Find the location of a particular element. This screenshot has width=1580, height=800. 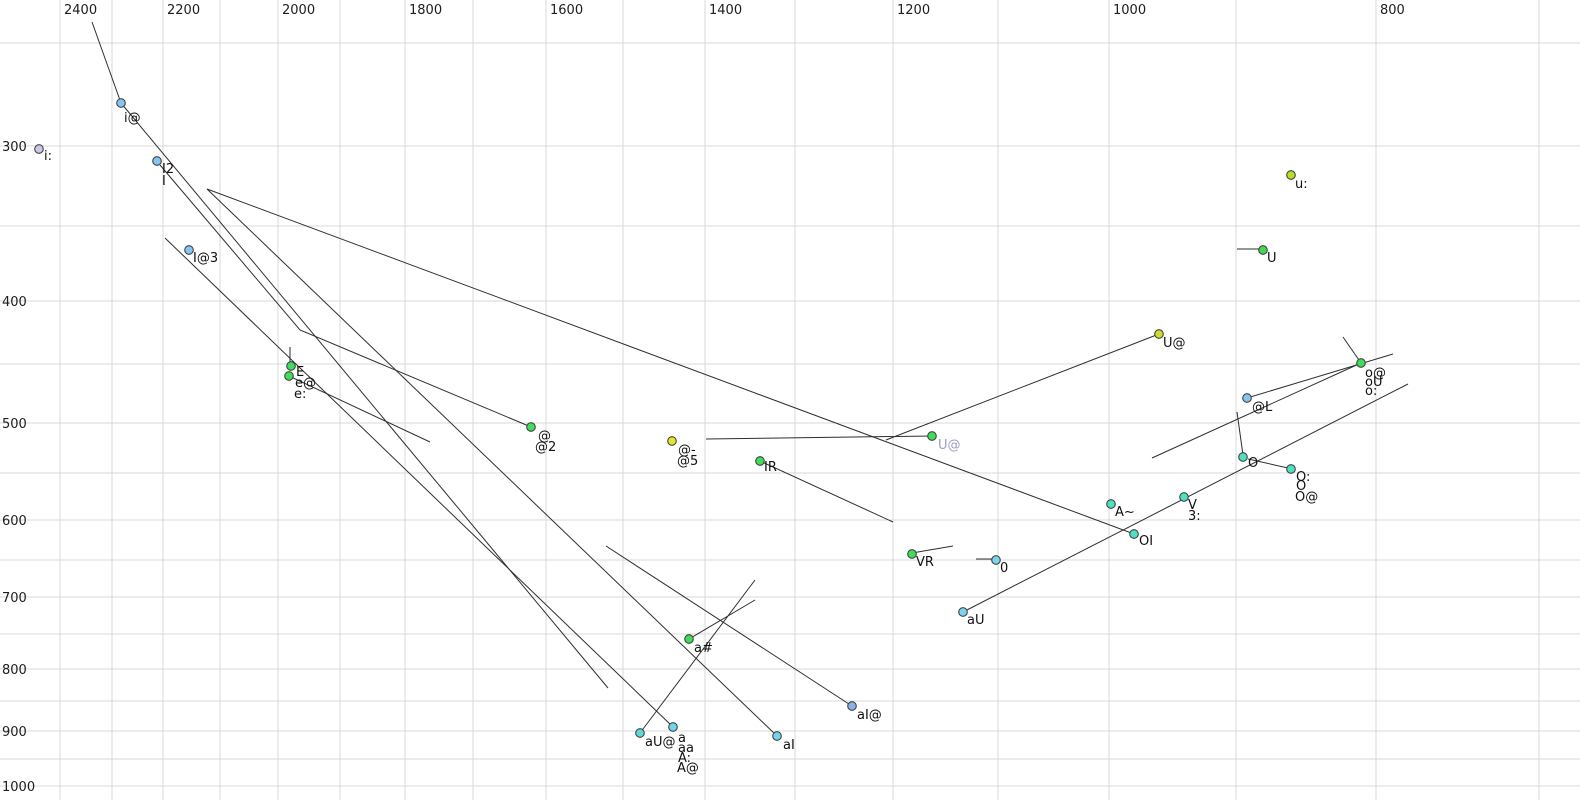

trajectory-aI@-12 is located at coordinates (729, 626).